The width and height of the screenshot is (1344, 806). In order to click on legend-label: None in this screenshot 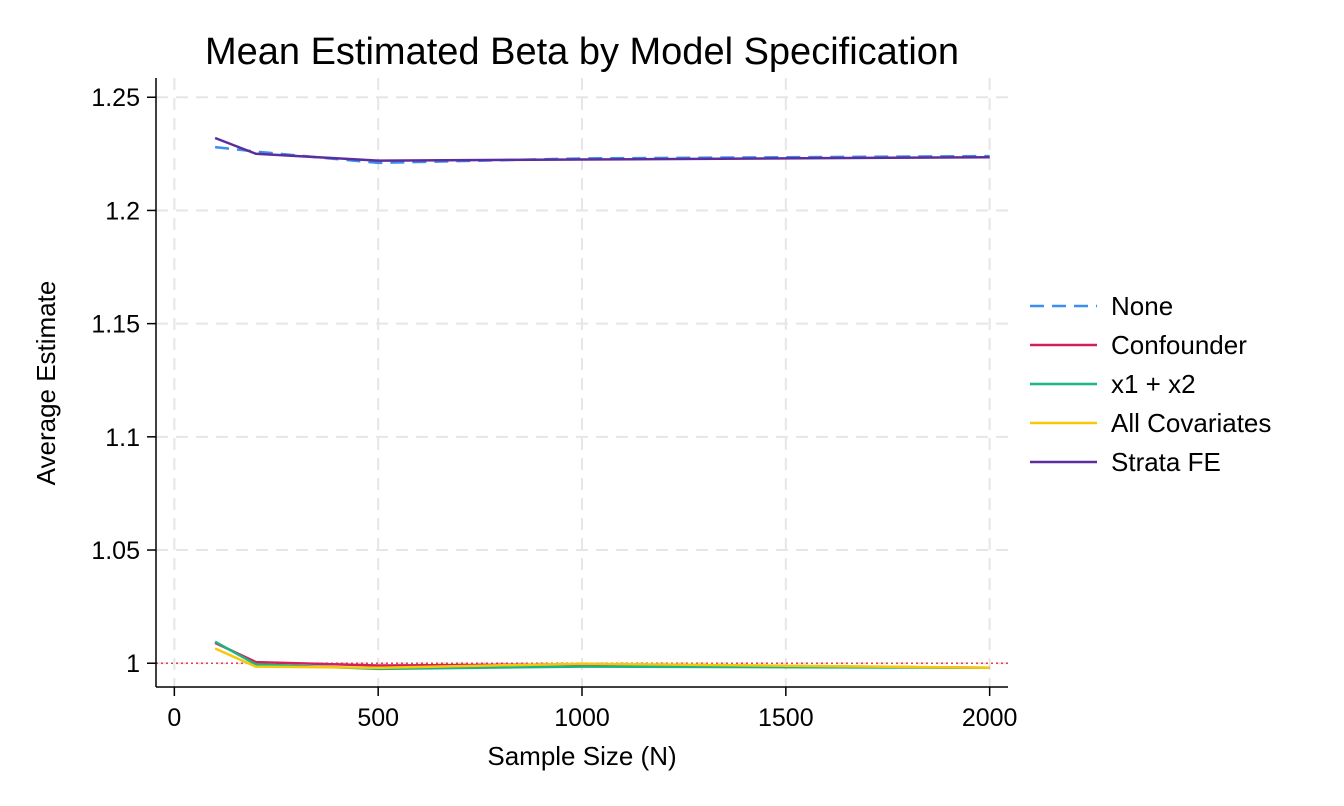, I will do `click(1142, 306)`.